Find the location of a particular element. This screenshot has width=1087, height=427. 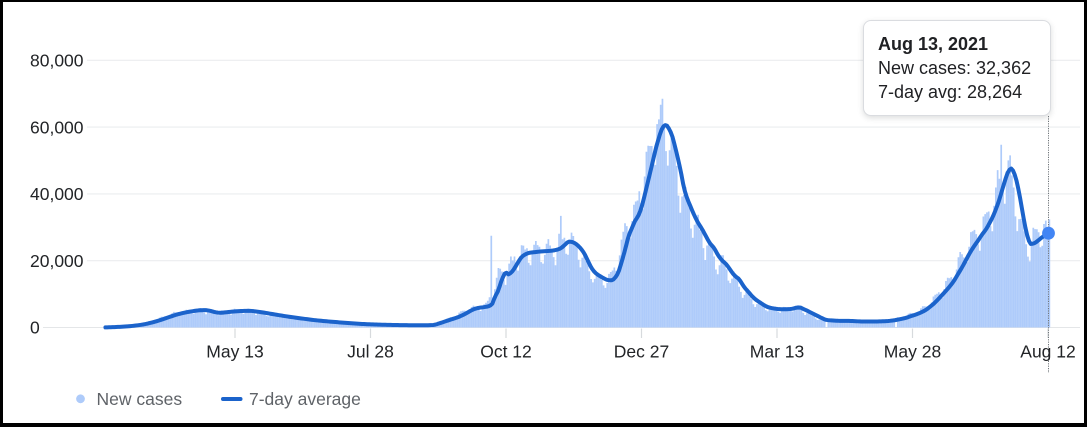

svg-text: New cases is located at coordinates (140, 399).